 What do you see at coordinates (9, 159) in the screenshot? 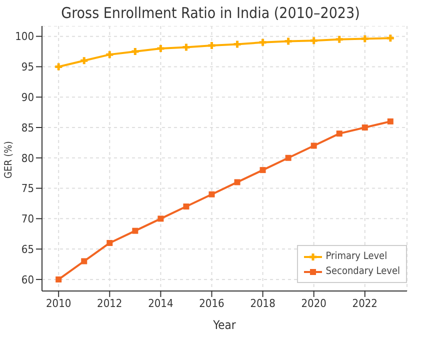
I see `y-axis-title: GER (%)` at bounding box center [9, 159].